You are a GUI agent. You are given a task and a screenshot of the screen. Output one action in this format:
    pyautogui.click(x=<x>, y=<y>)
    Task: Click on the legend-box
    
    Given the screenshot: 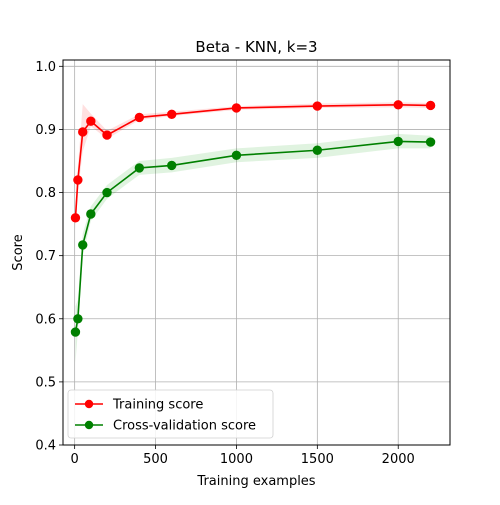 What is the action you would take?
    pyautogui.click(x=170, y=414)
    